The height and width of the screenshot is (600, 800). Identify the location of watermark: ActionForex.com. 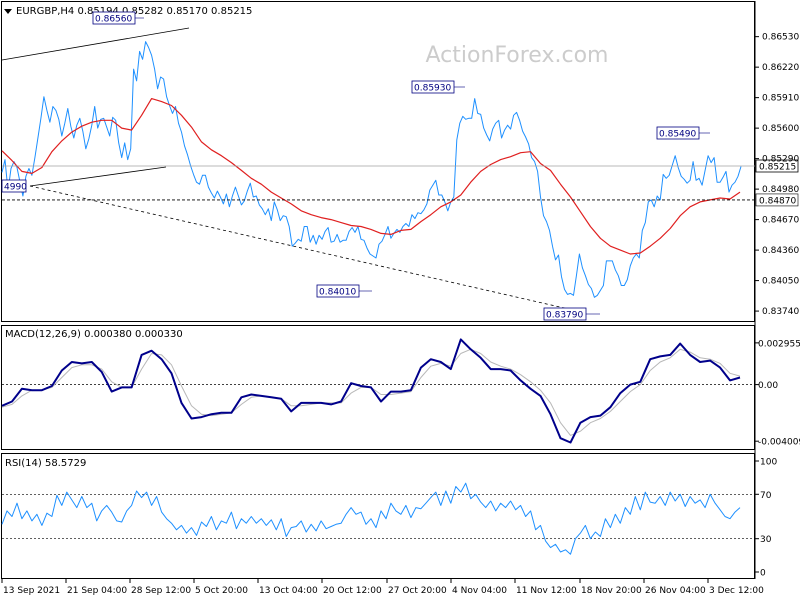
(517, 55).